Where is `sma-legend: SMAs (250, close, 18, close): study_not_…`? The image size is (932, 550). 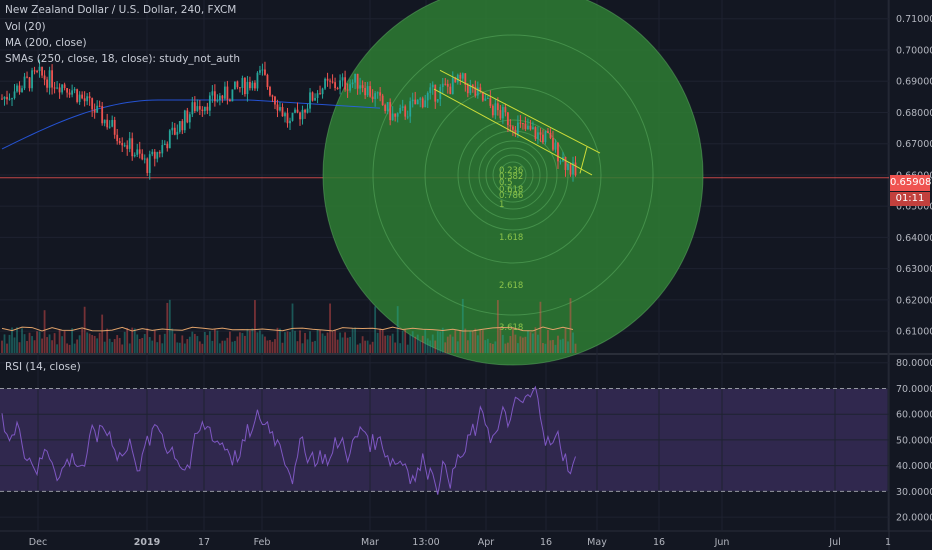
sma-legend: SMAs (250, close, 18, close): study_not_… is located at coordinates (122, 59).